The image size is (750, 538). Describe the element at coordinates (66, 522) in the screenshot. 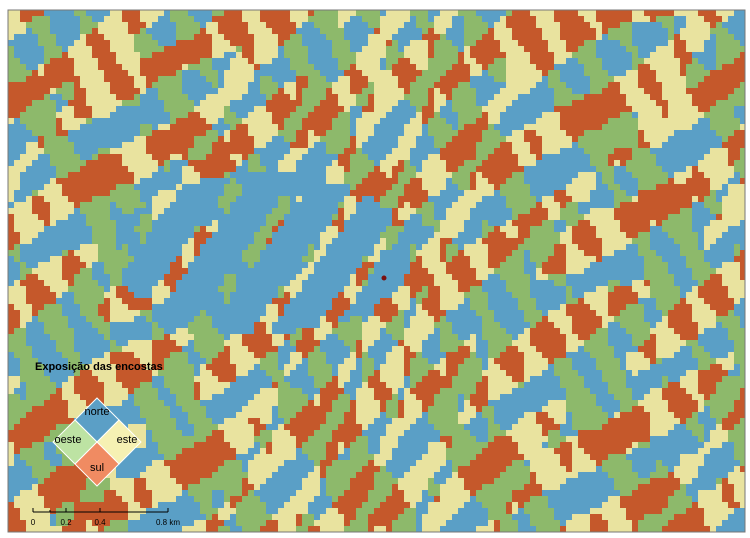

I see `scale-label: 0.2` at that location.